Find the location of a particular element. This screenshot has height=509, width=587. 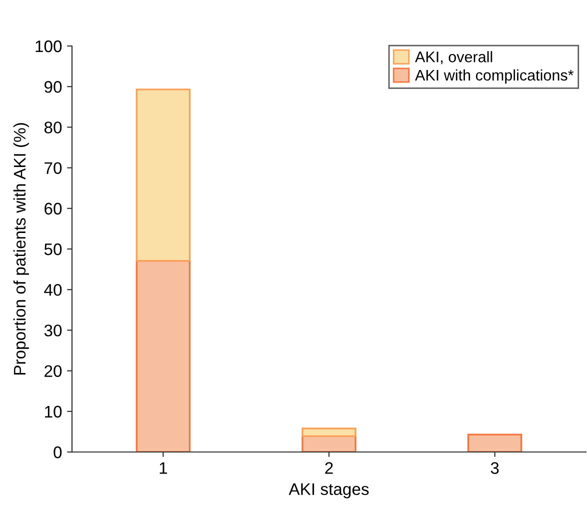

y-axis-title: Proportion of patients with AKI (%) is located at coordinates (21, 249).